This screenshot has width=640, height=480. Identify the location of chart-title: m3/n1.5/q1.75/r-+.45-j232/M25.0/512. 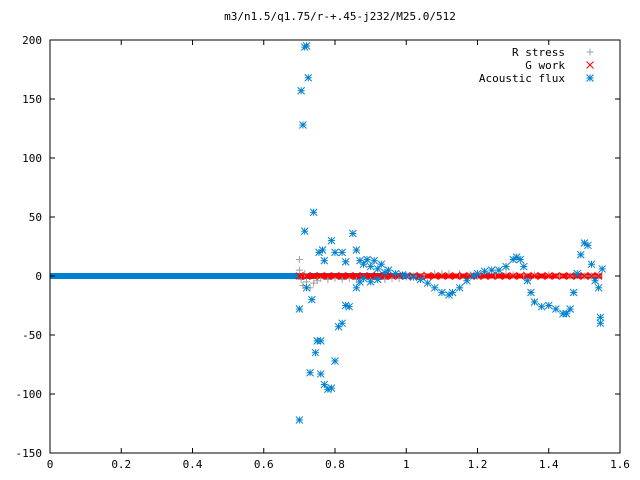
(340, 16).